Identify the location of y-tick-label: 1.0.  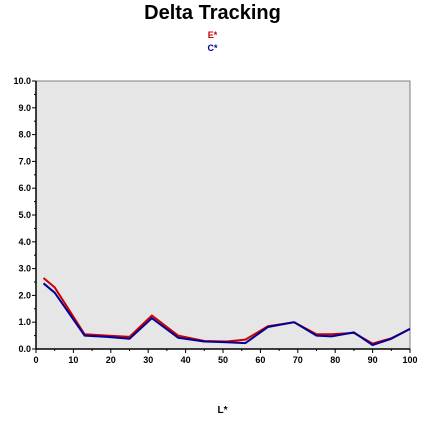
(24, 322).